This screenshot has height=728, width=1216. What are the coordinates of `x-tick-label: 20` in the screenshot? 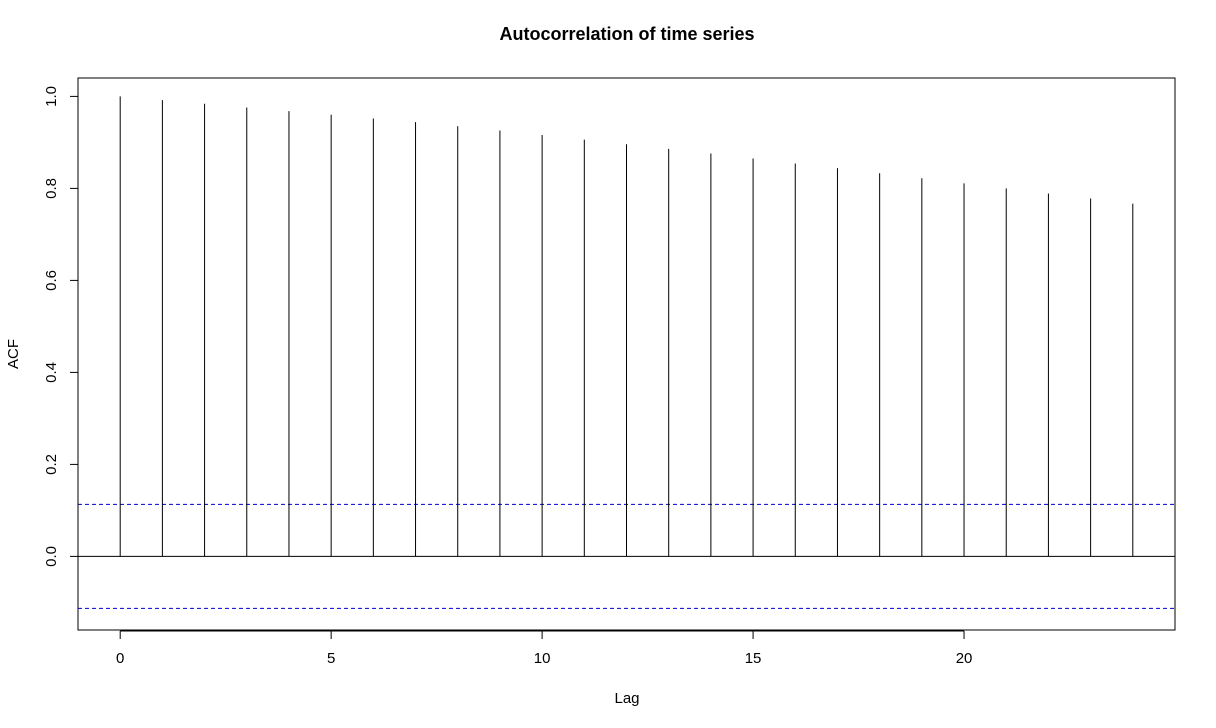 It's located at (964, 658).